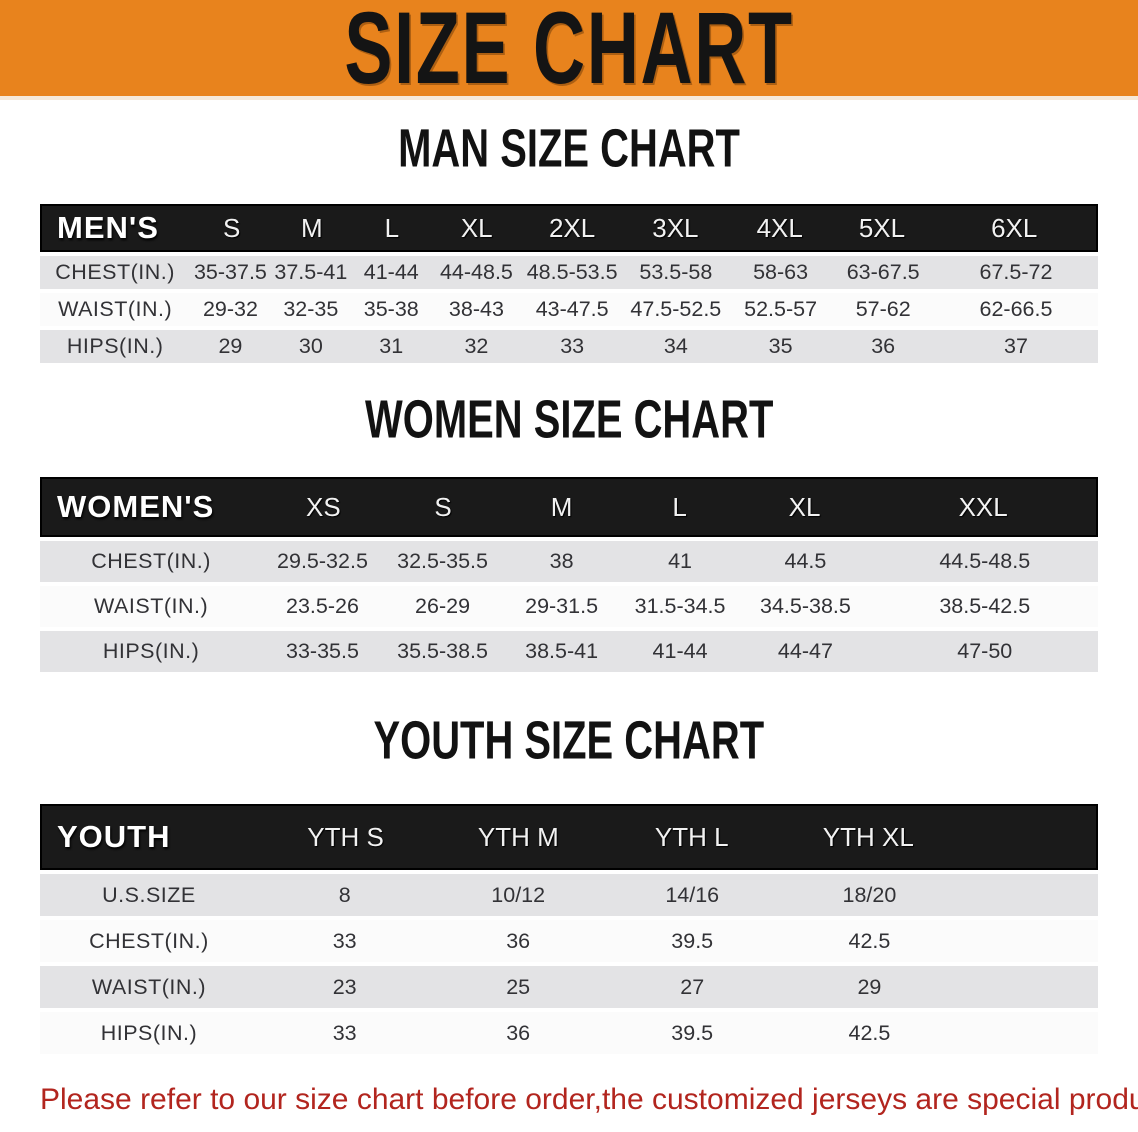  I want to click on table-cell: 26-29, so click(443, 606).